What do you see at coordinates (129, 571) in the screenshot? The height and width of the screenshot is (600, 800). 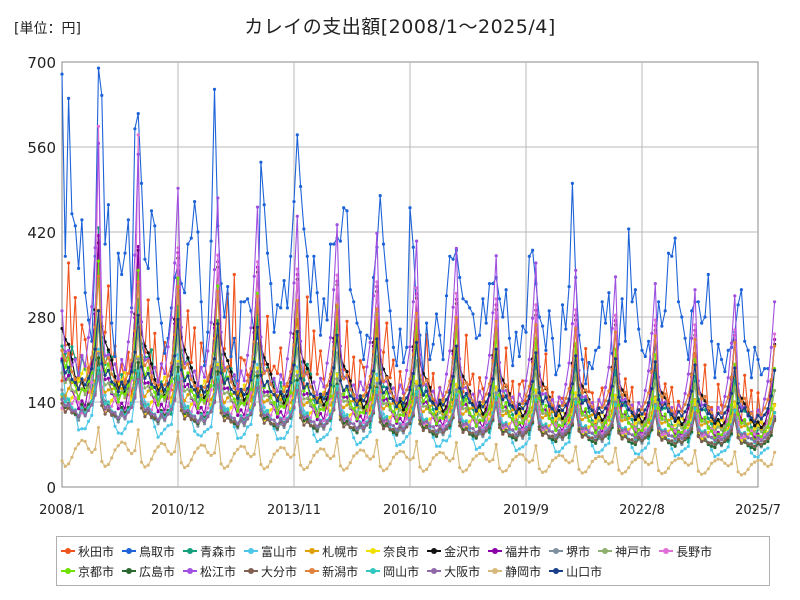 I see `legend-marker` at bounding box center [129, 571].